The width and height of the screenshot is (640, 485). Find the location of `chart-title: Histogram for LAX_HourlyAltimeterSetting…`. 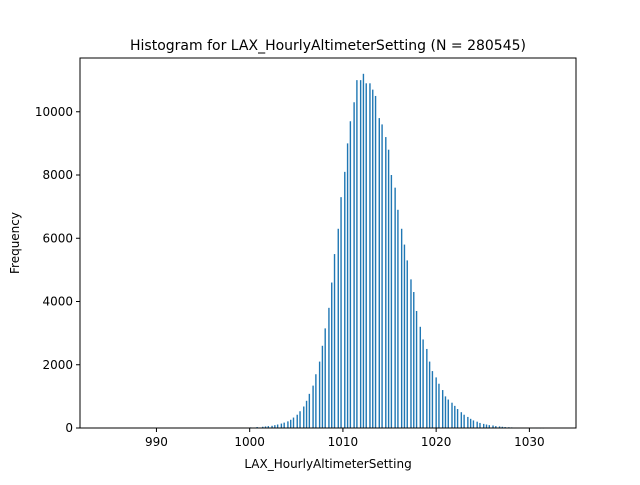

chart-title: Histogram for LAX_HourlyAltimeterSetting… is located at coordinates (328, 46).